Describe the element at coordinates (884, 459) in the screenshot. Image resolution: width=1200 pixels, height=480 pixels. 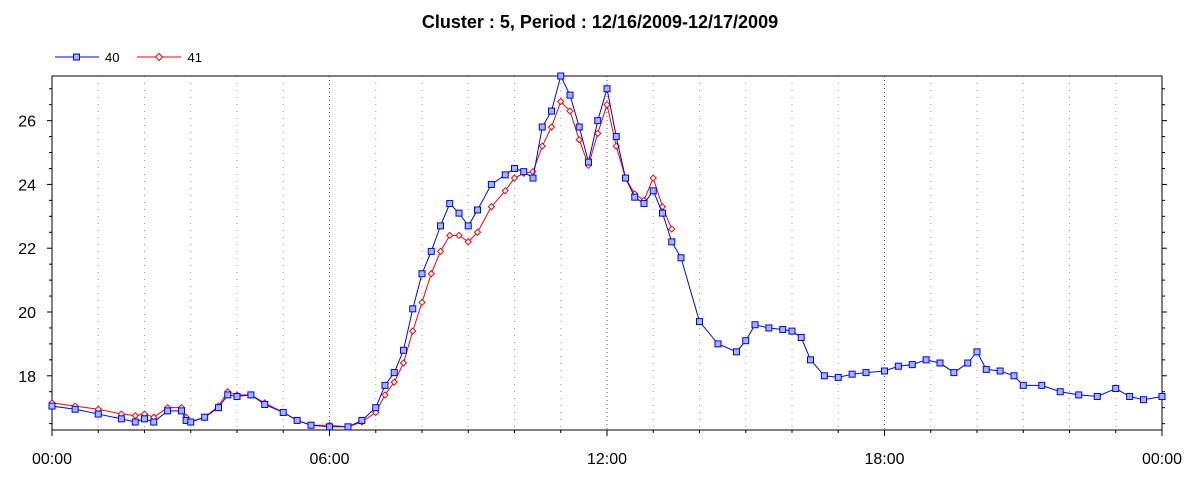
I see `x-tick-label: 18:00` at that location.